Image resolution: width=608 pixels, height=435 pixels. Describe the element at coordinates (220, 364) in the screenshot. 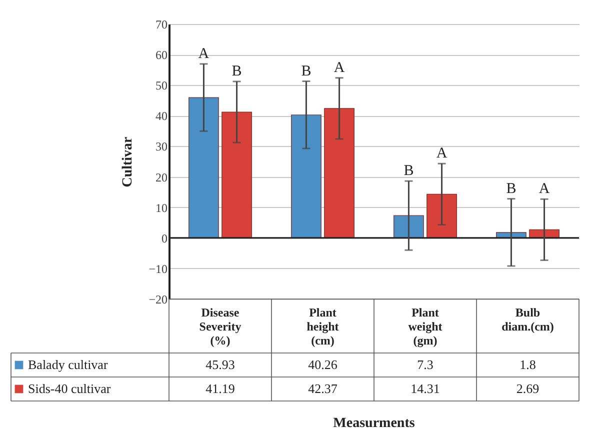

I see `data-label: 45.93` at that location.